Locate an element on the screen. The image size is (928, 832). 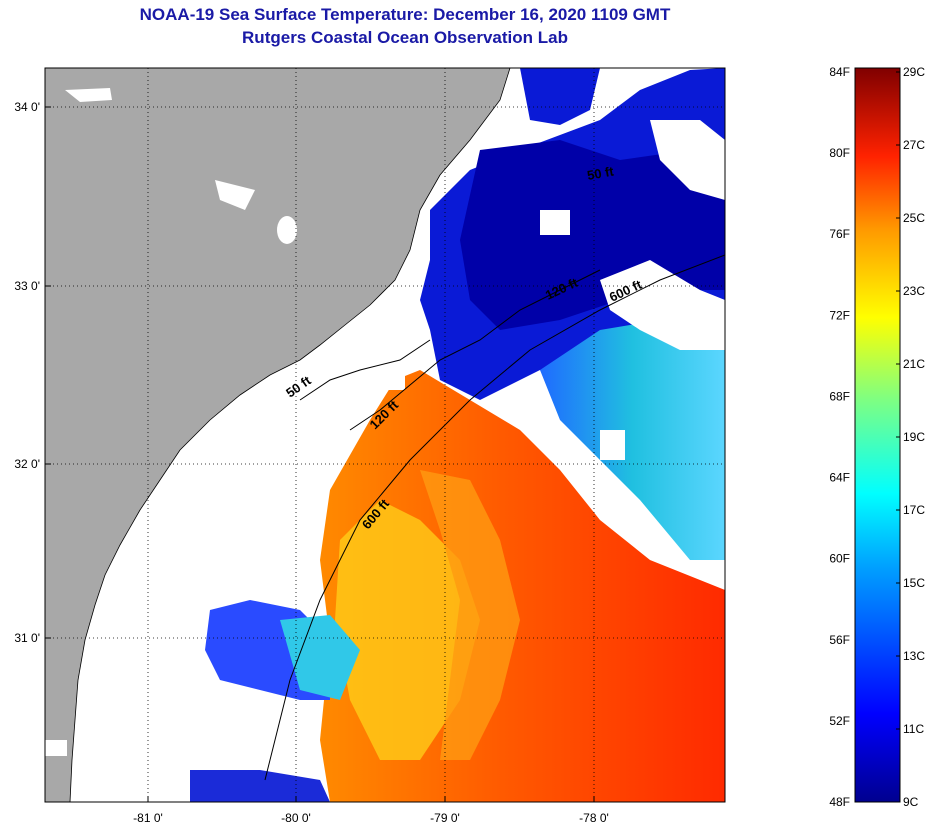
lon-tick-label: -79 0' is located at coordinates (445, 818).